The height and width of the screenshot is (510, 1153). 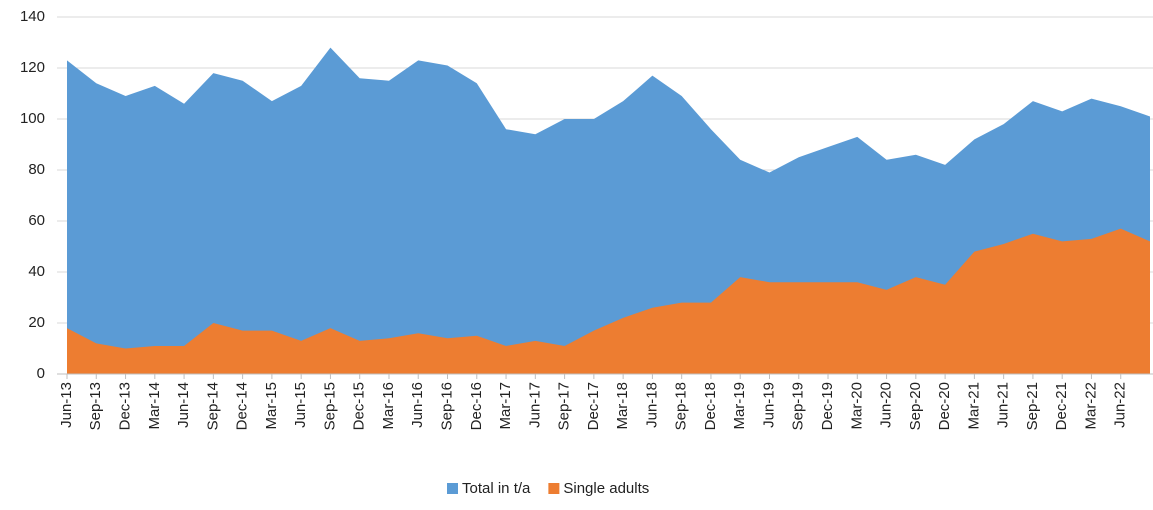 What do you see at coordinates (827, 406) in the screenshot?
I see `x-tick-label: Dec-19` at bounding box center [827, 406].